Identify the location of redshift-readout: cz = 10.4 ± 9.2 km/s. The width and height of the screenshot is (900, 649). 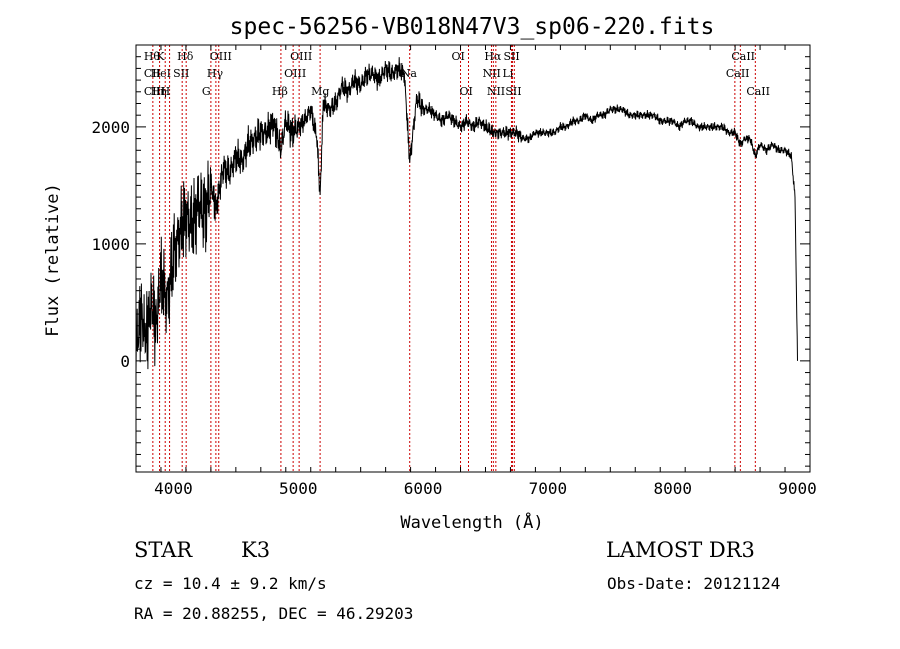
(230, 583).